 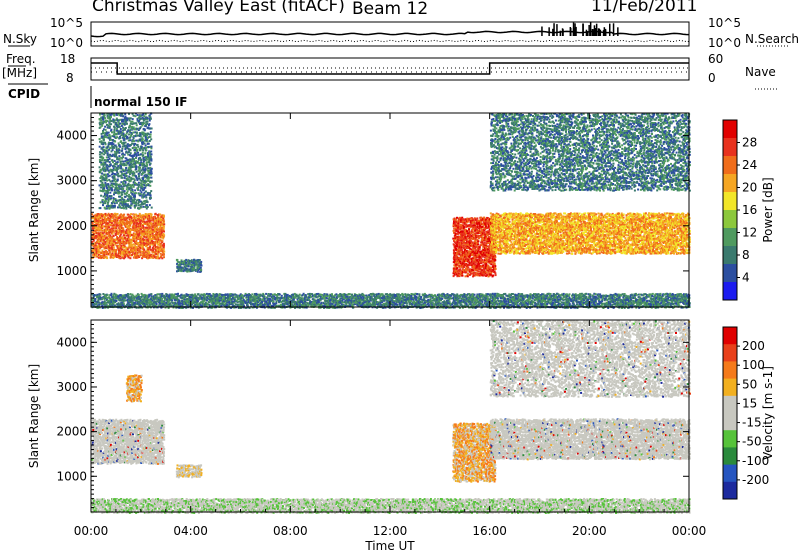 What do you see at coordinates (596, 33) in the screenshot?
I see `noise-spike` at bounding box center [596, 33].